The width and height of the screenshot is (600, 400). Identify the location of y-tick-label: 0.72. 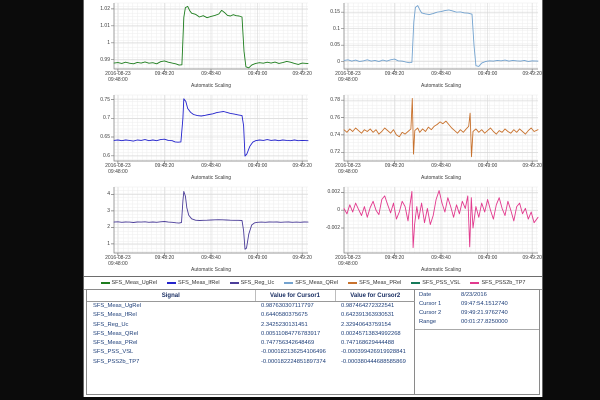
(335, 152).